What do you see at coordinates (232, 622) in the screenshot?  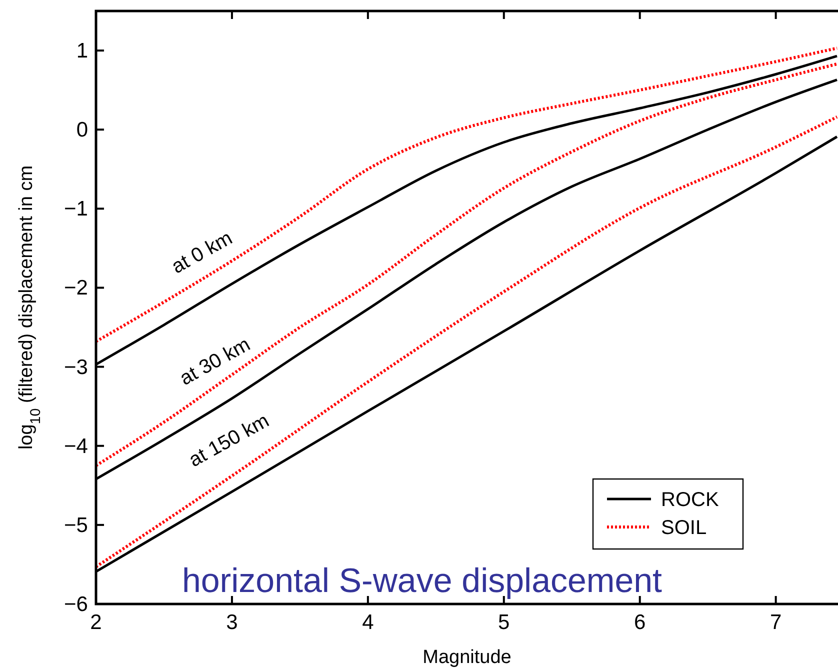 I see `x-tick-label: 3` at bounding box center [232, 622].